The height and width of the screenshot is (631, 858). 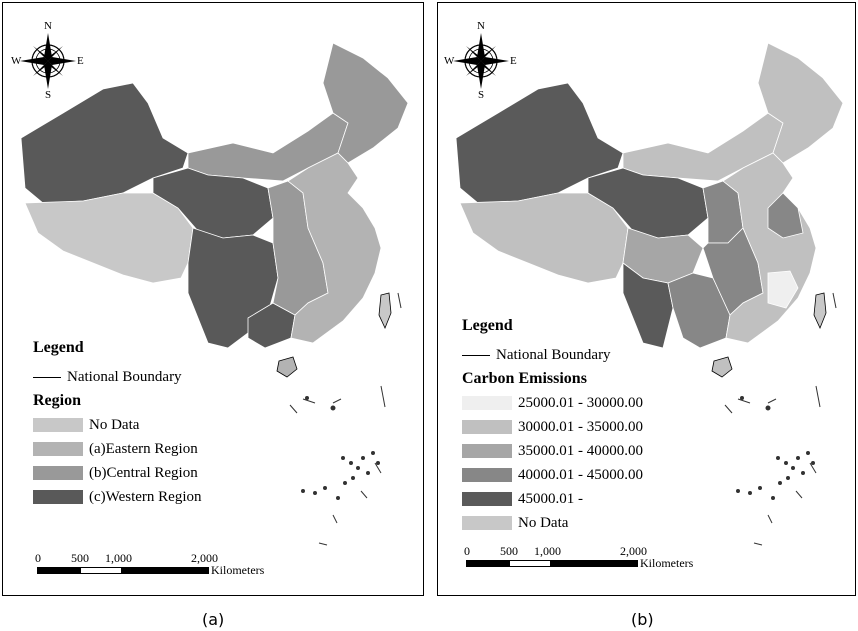 I want to click on legend-item: 25000.01 - 30000.00, so click(x=552, y=403).